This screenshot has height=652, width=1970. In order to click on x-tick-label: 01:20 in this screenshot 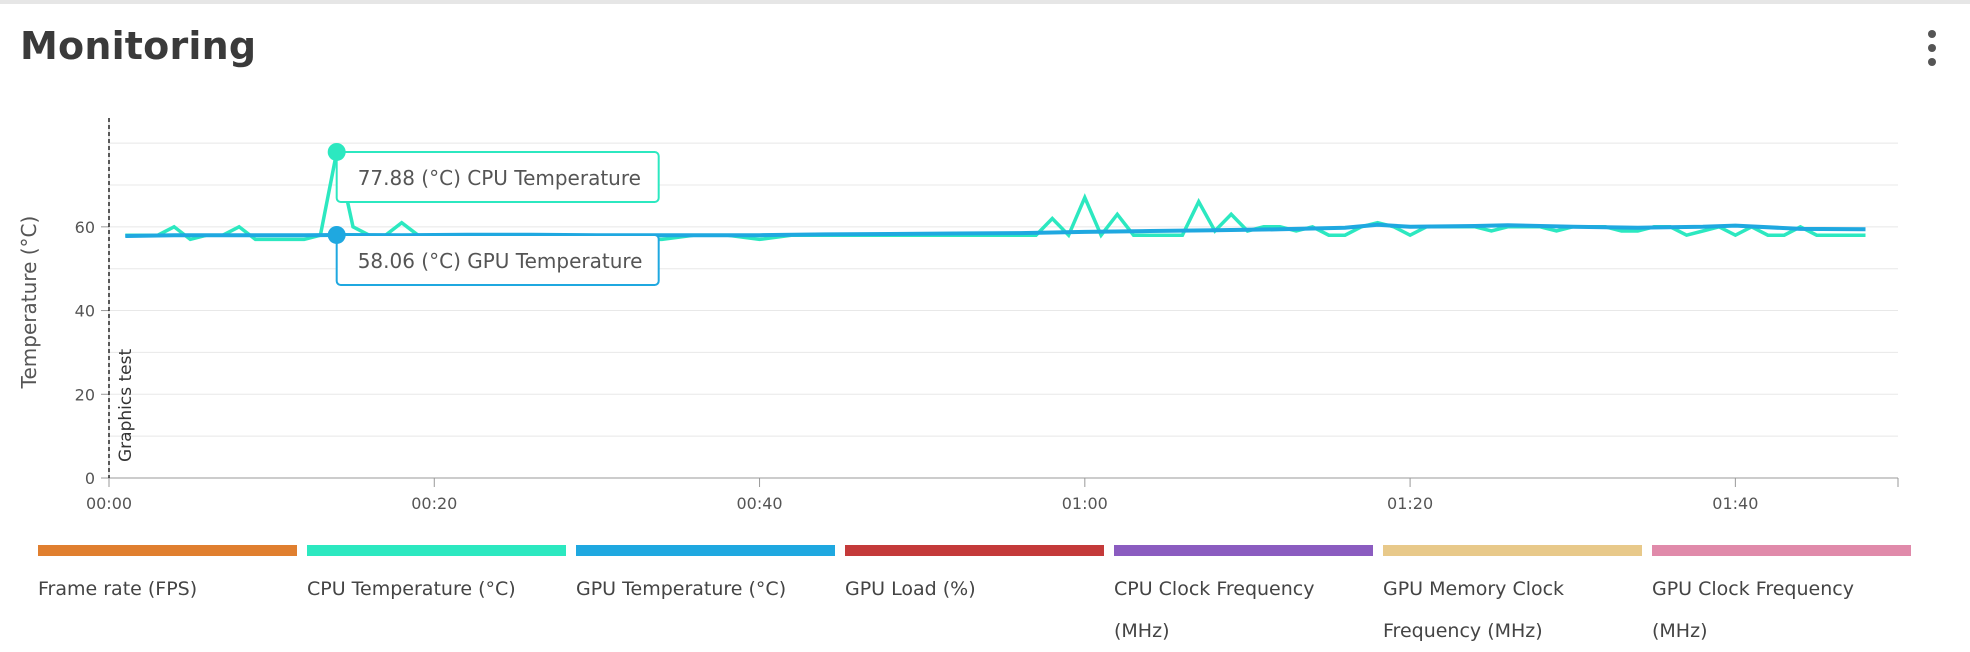, I will do `click(1410, 503)`.